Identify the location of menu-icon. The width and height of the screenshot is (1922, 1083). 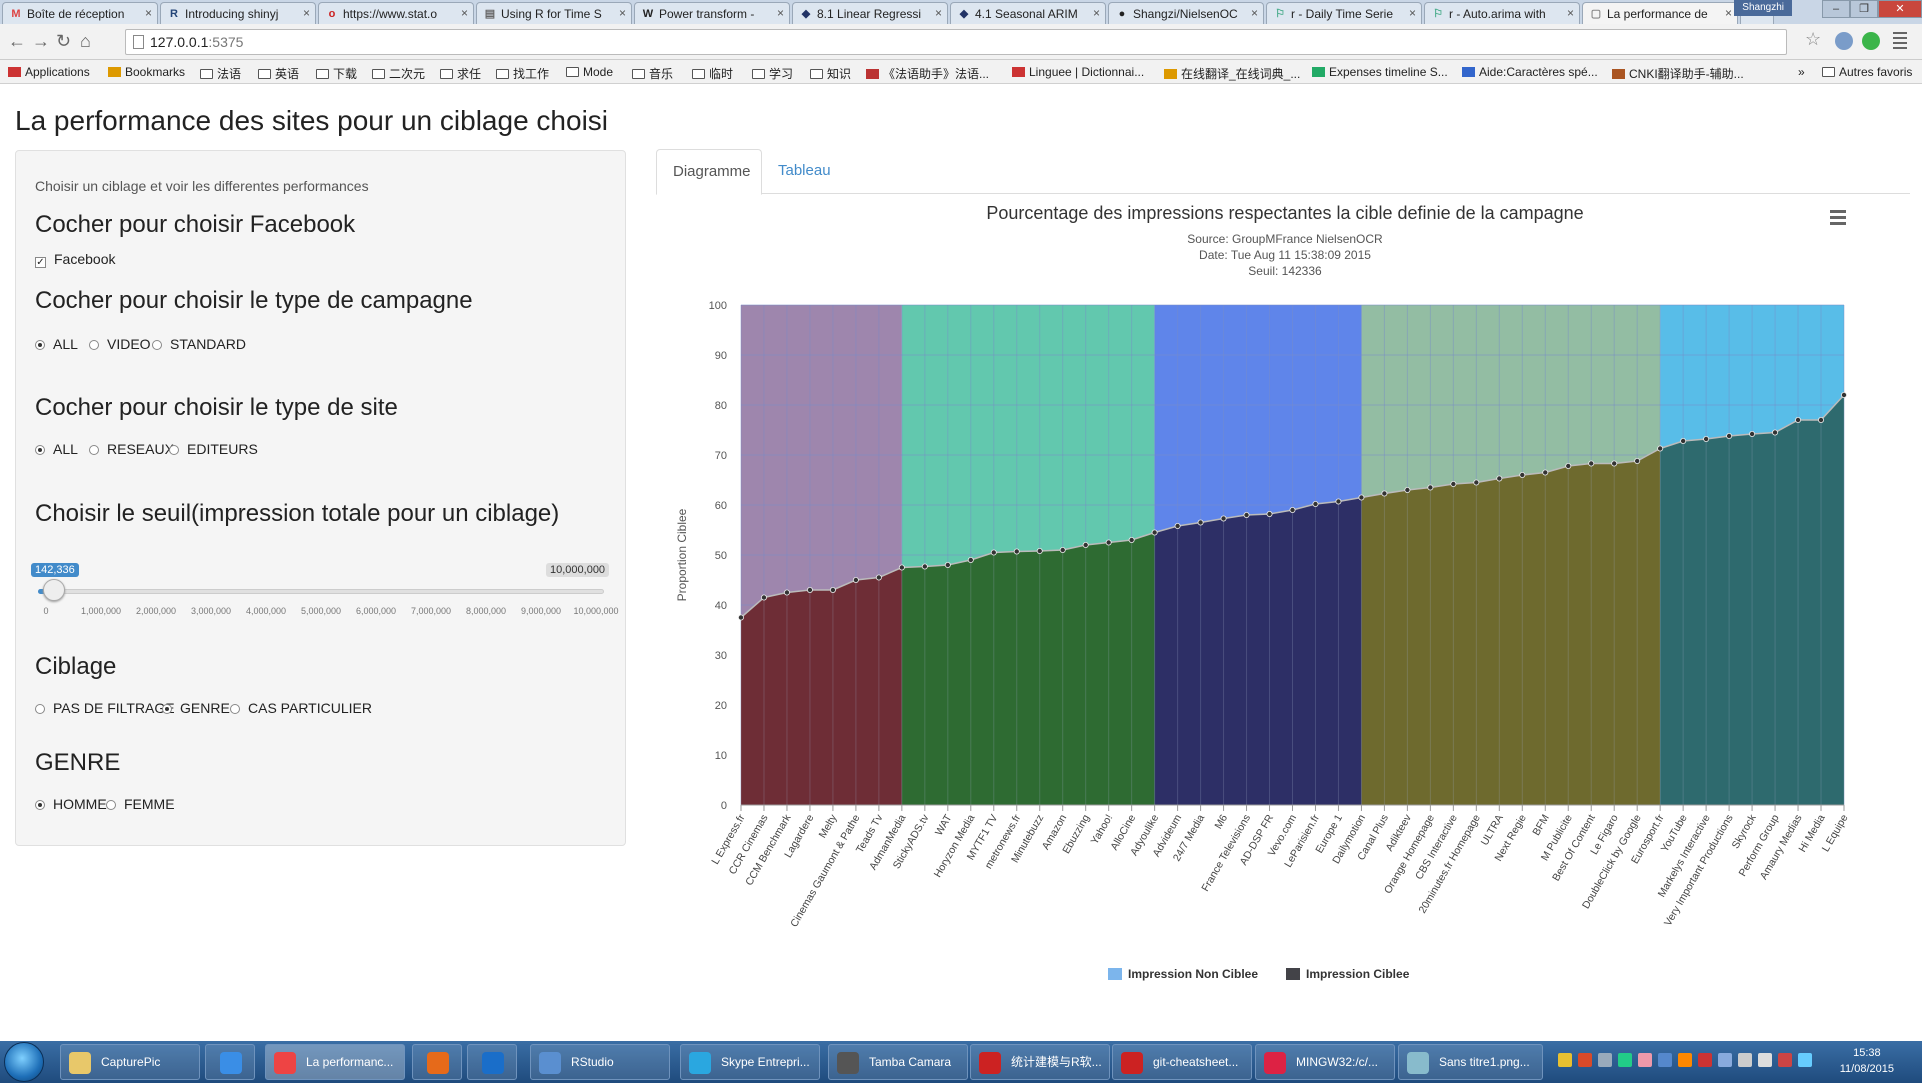
(1900, 41).